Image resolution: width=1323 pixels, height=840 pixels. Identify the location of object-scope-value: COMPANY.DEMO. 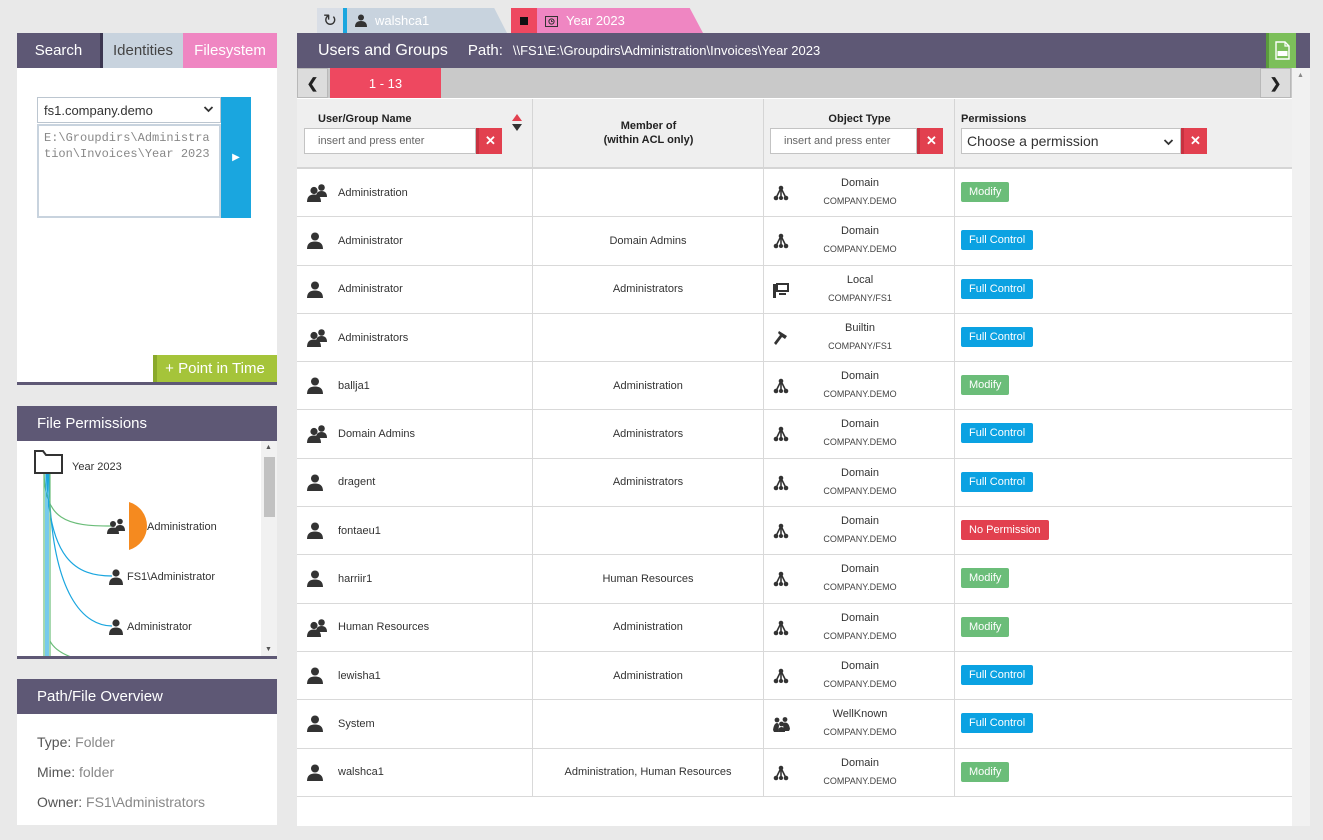
(860, 394).